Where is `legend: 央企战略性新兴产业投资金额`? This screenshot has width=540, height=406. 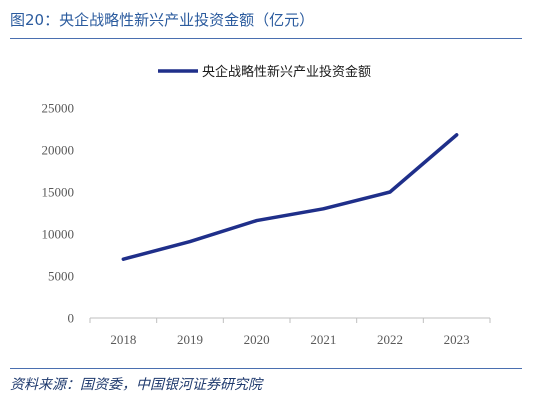
legend: 央企战略性新兴产业投资金额 is located at coordinates (264, 72).